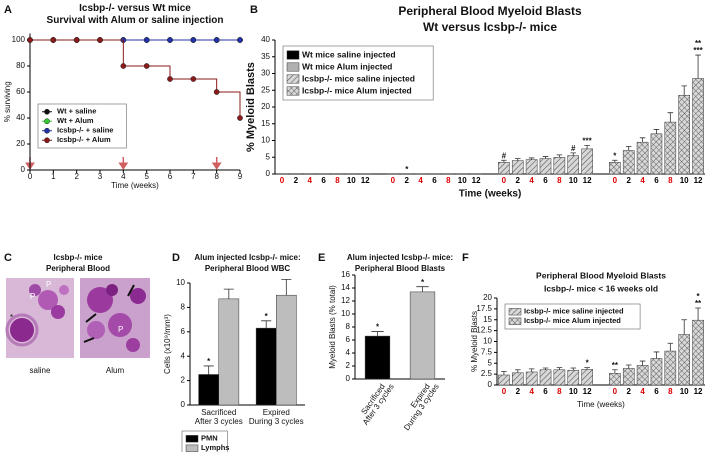 This screenshot has width=713, height=452. Describe the element at coordinates (348, 339) in the screenshot. I see `y-tick-label: 6` at that location.